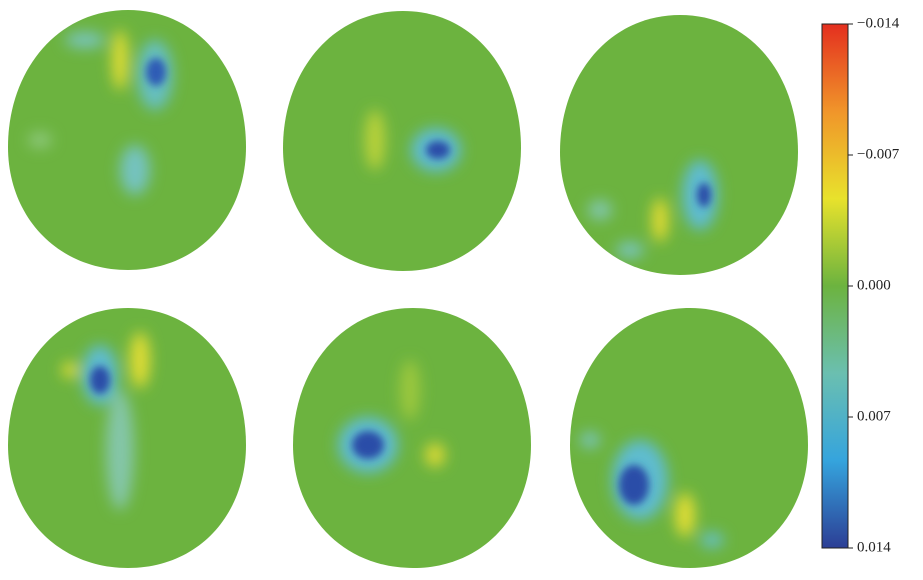 The image size is (923, 580). I want to click on tick-label: 0.007, so click(874, 416).